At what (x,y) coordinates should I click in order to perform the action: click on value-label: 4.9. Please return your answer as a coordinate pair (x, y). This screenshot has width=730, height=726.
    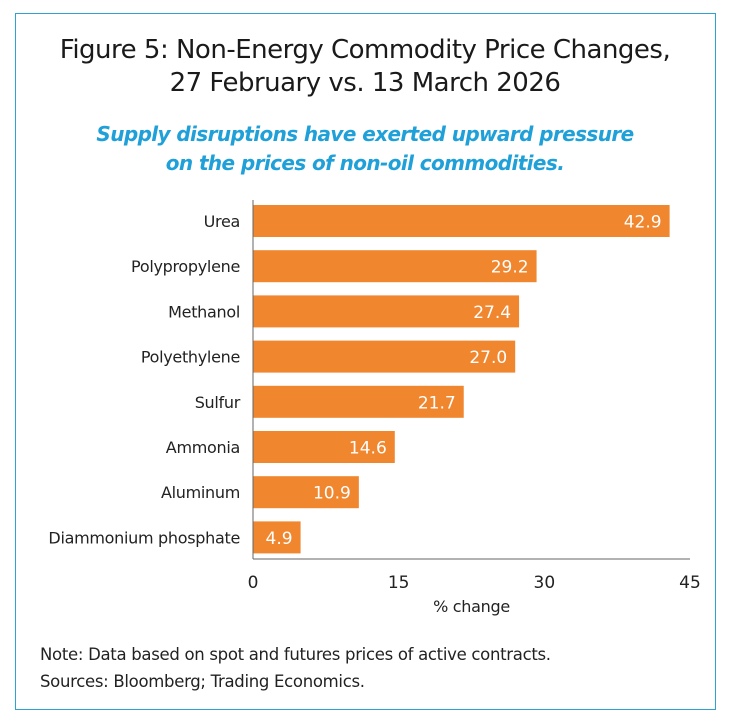
    Looking at the image, I should click on (279, 539).